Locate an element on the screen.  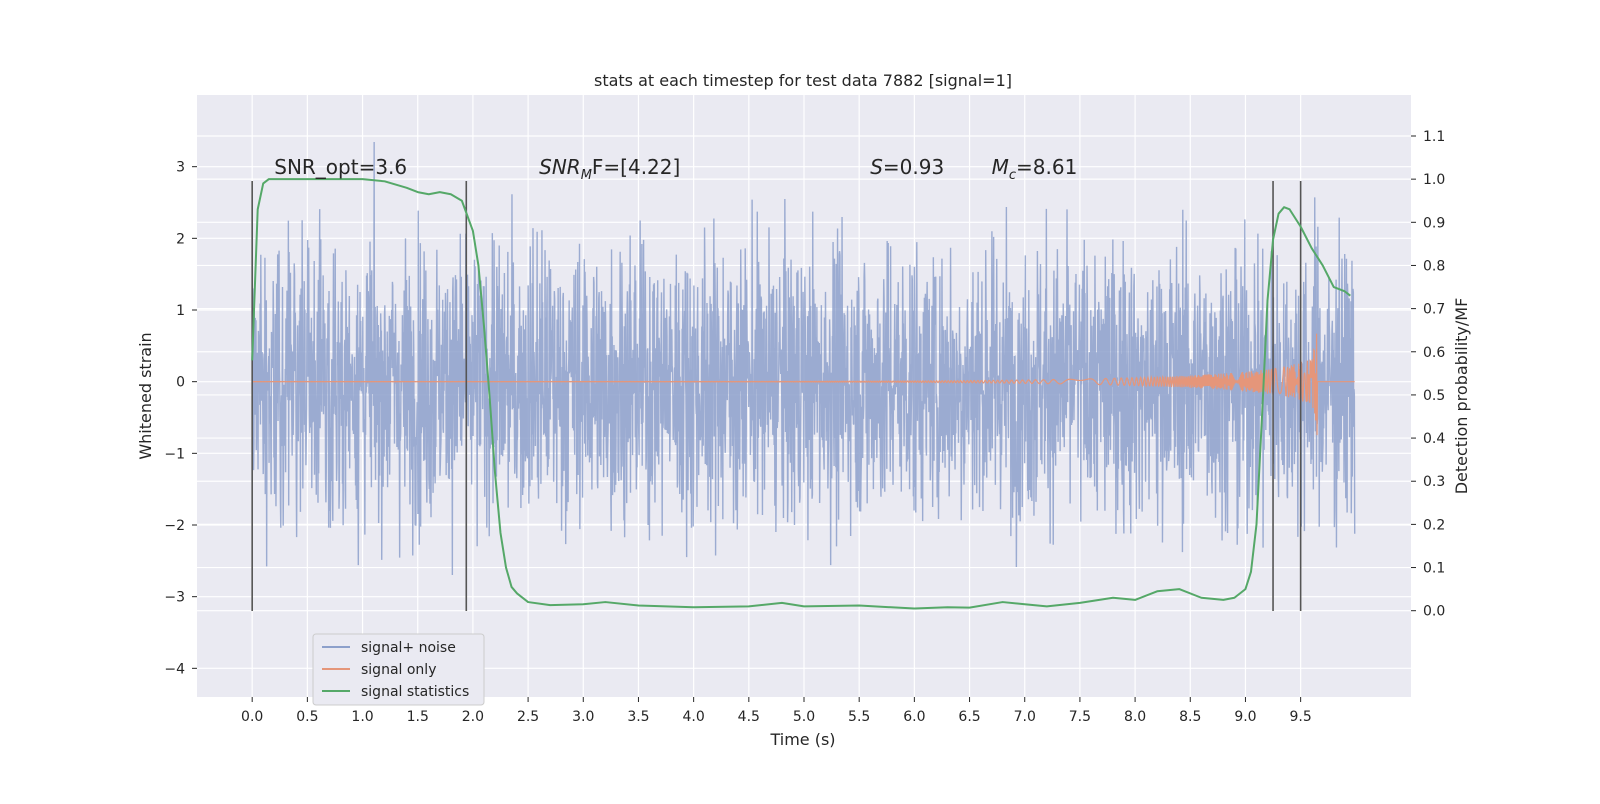
annotations: SNR_opt=3.6 SNRMF=[4.22] S=0.93 Mc=8.61 is located at coordinates (675, 169).